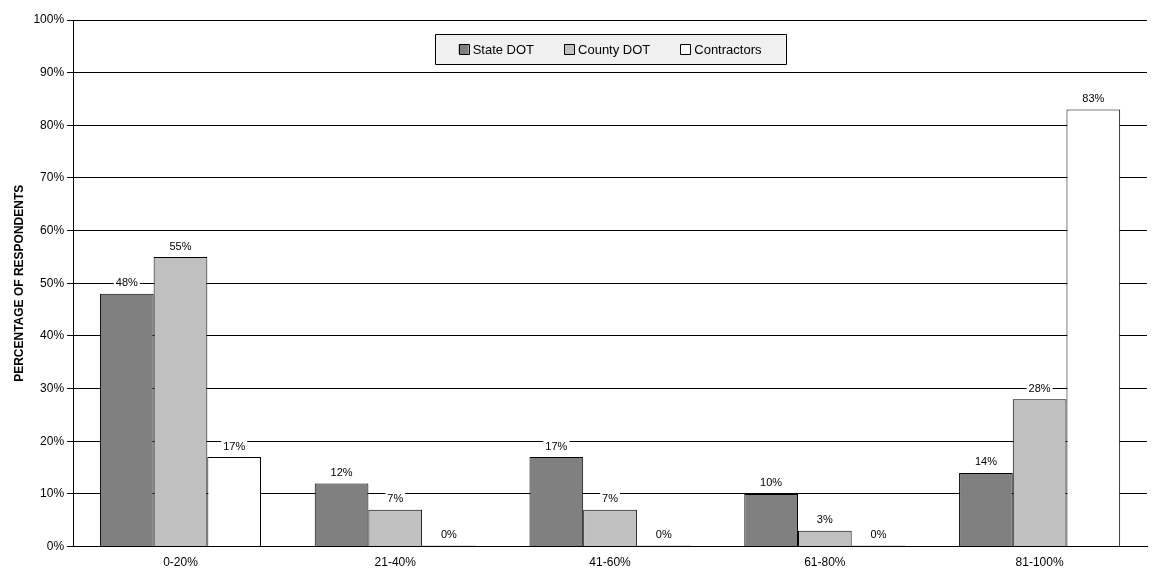 The width and height of the screenshot is (1175, 581). What do you see at coordinates (52, 387) in the screenshot?
I see `y-tick-label: 30%` at bounding box center [52, 387].